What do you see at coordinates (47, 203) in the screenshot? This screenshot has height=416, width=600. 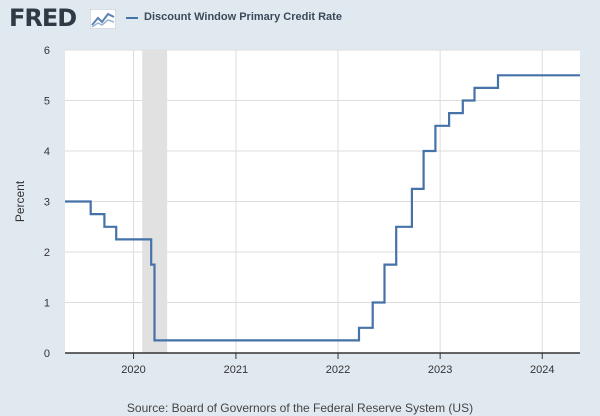 I see `y-tick-label: 3` at bounding box center [47, 203].